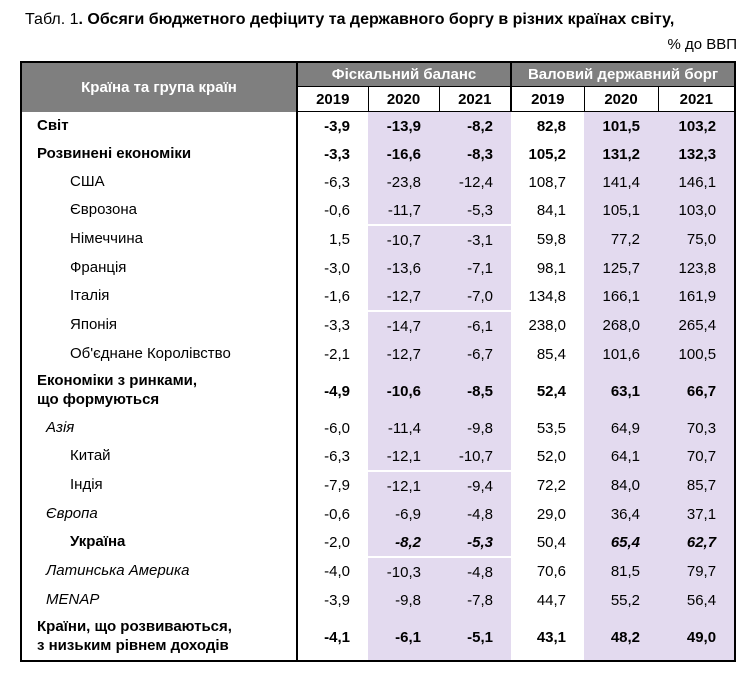  What do you see at coordinates (621, 126) in the screenshot?
I see `value-cell: 101,5` at bounding box center [621, 126].